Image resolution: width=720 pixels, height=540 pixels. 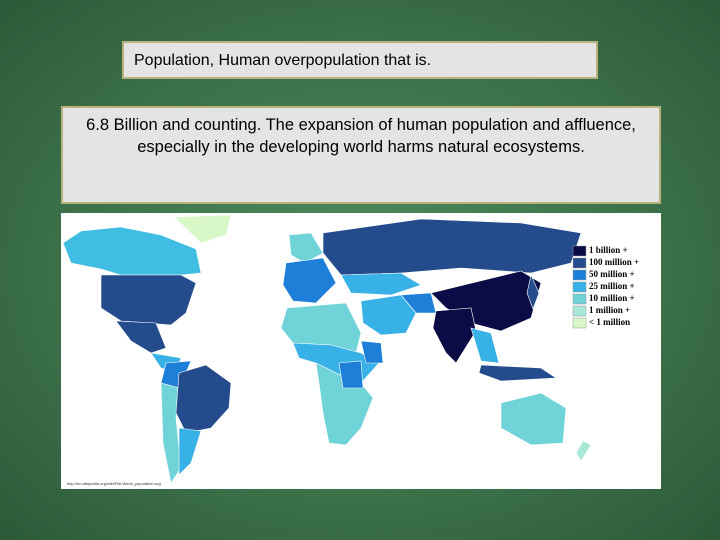 What do you see at coordinates (202, 229) in the screenshot?
I see `greenland` at bounding box center [202, 229].